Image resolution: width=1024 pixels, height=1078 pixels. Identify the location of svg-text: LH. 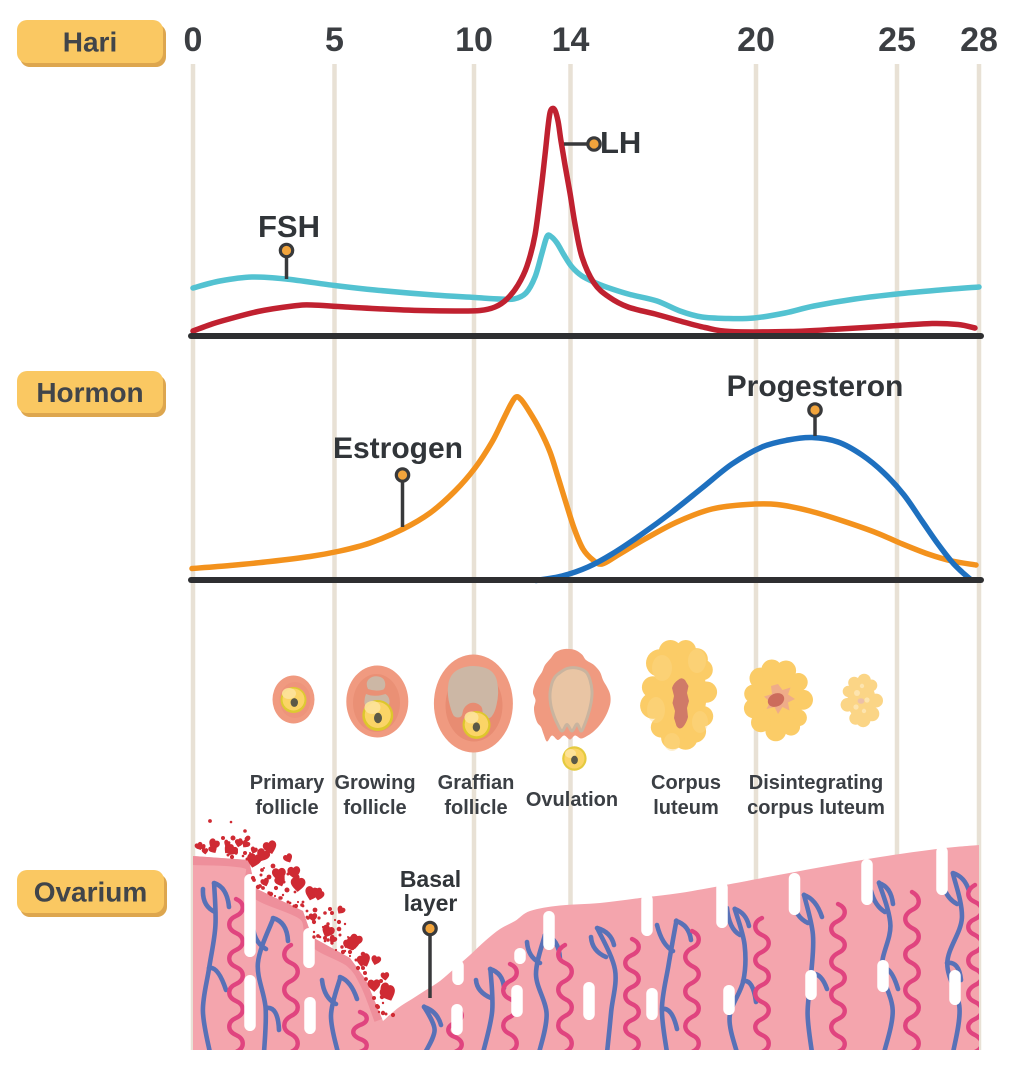
(620, 142).